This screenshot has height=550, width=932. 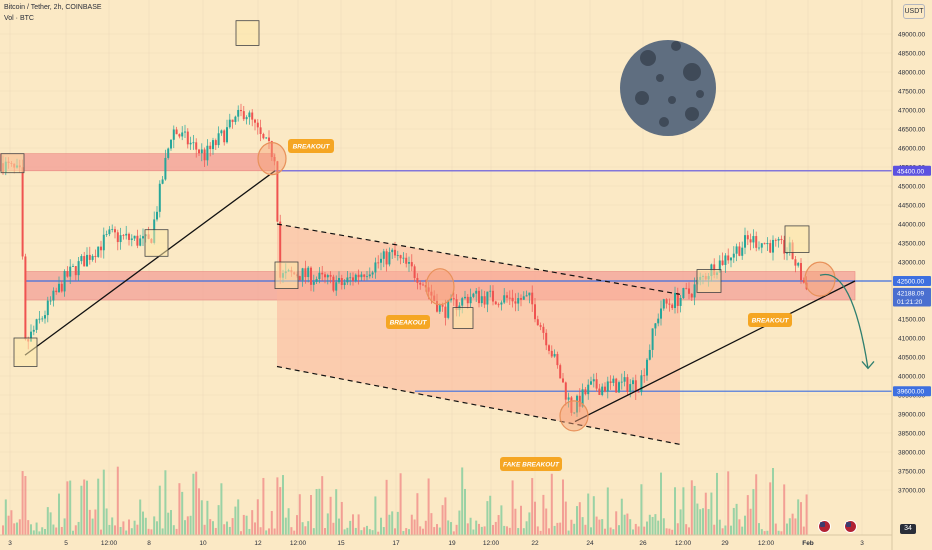 I want to click on price-tick-label: 44500.00, so click(x=911, y=206).